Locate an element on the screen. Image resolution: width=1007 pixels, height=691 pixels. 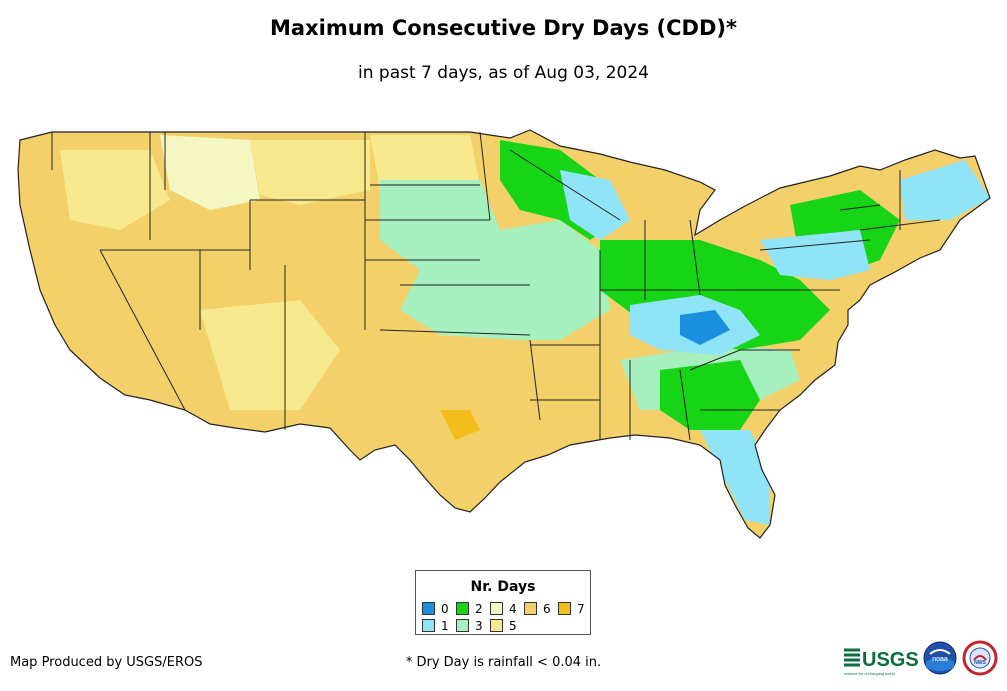
legend: Nr. Days 0 1 2 3 4 5 6 7 is located at coordinates (503, 602).